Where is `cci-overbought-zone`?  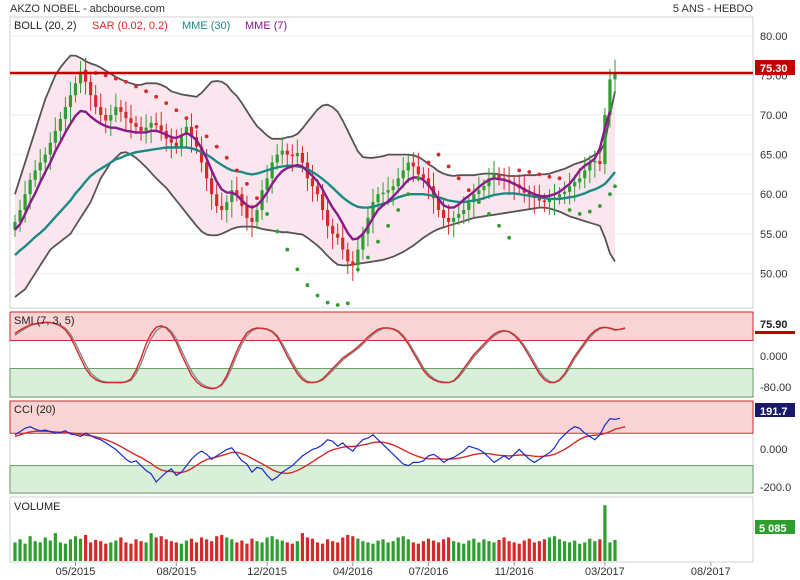 cci-overbought-zone is located at coordinates (381, 417).